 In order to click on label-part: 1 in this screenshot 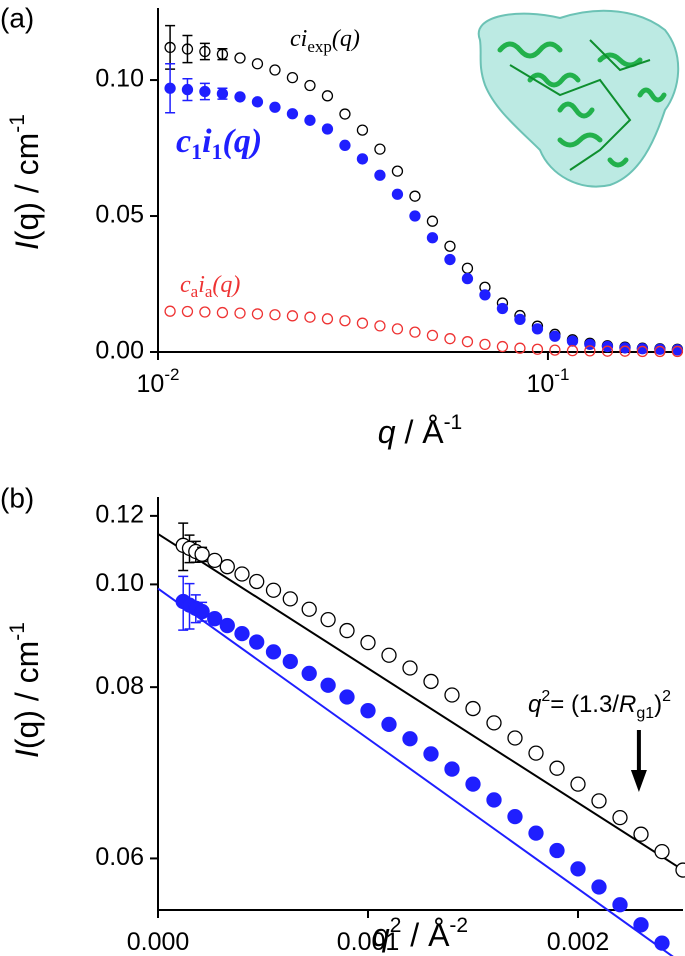, I will do `click(196, 151)`.